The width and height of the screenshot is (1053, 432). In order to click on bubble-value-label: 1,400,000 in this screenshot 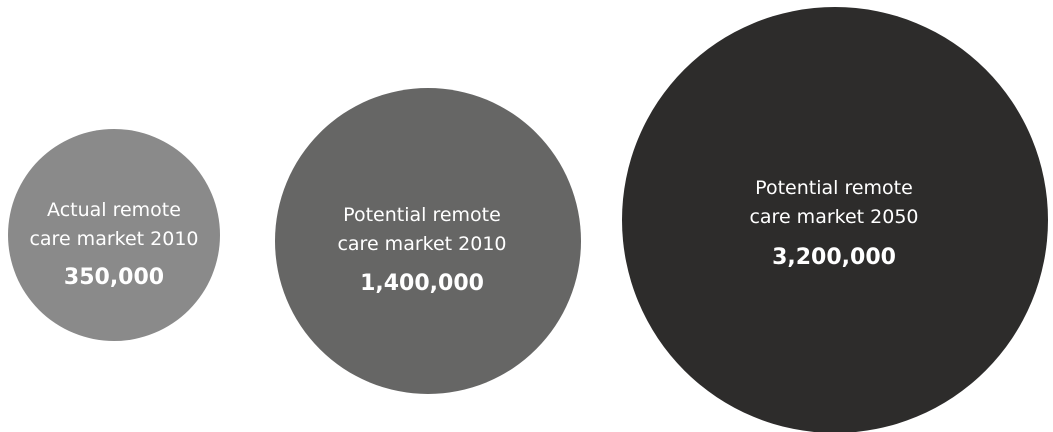, I will do `click(422, 283)`.